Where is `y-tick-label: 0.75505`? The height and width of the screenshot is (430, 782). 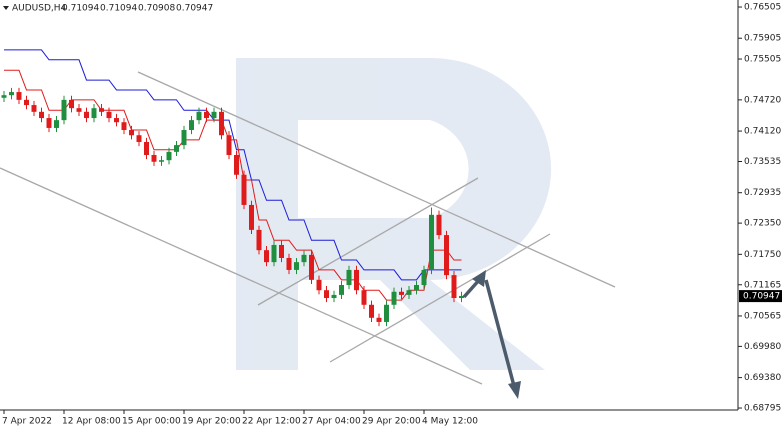 y-tick-label: 0.75505 is located at coordinates (762, 60).